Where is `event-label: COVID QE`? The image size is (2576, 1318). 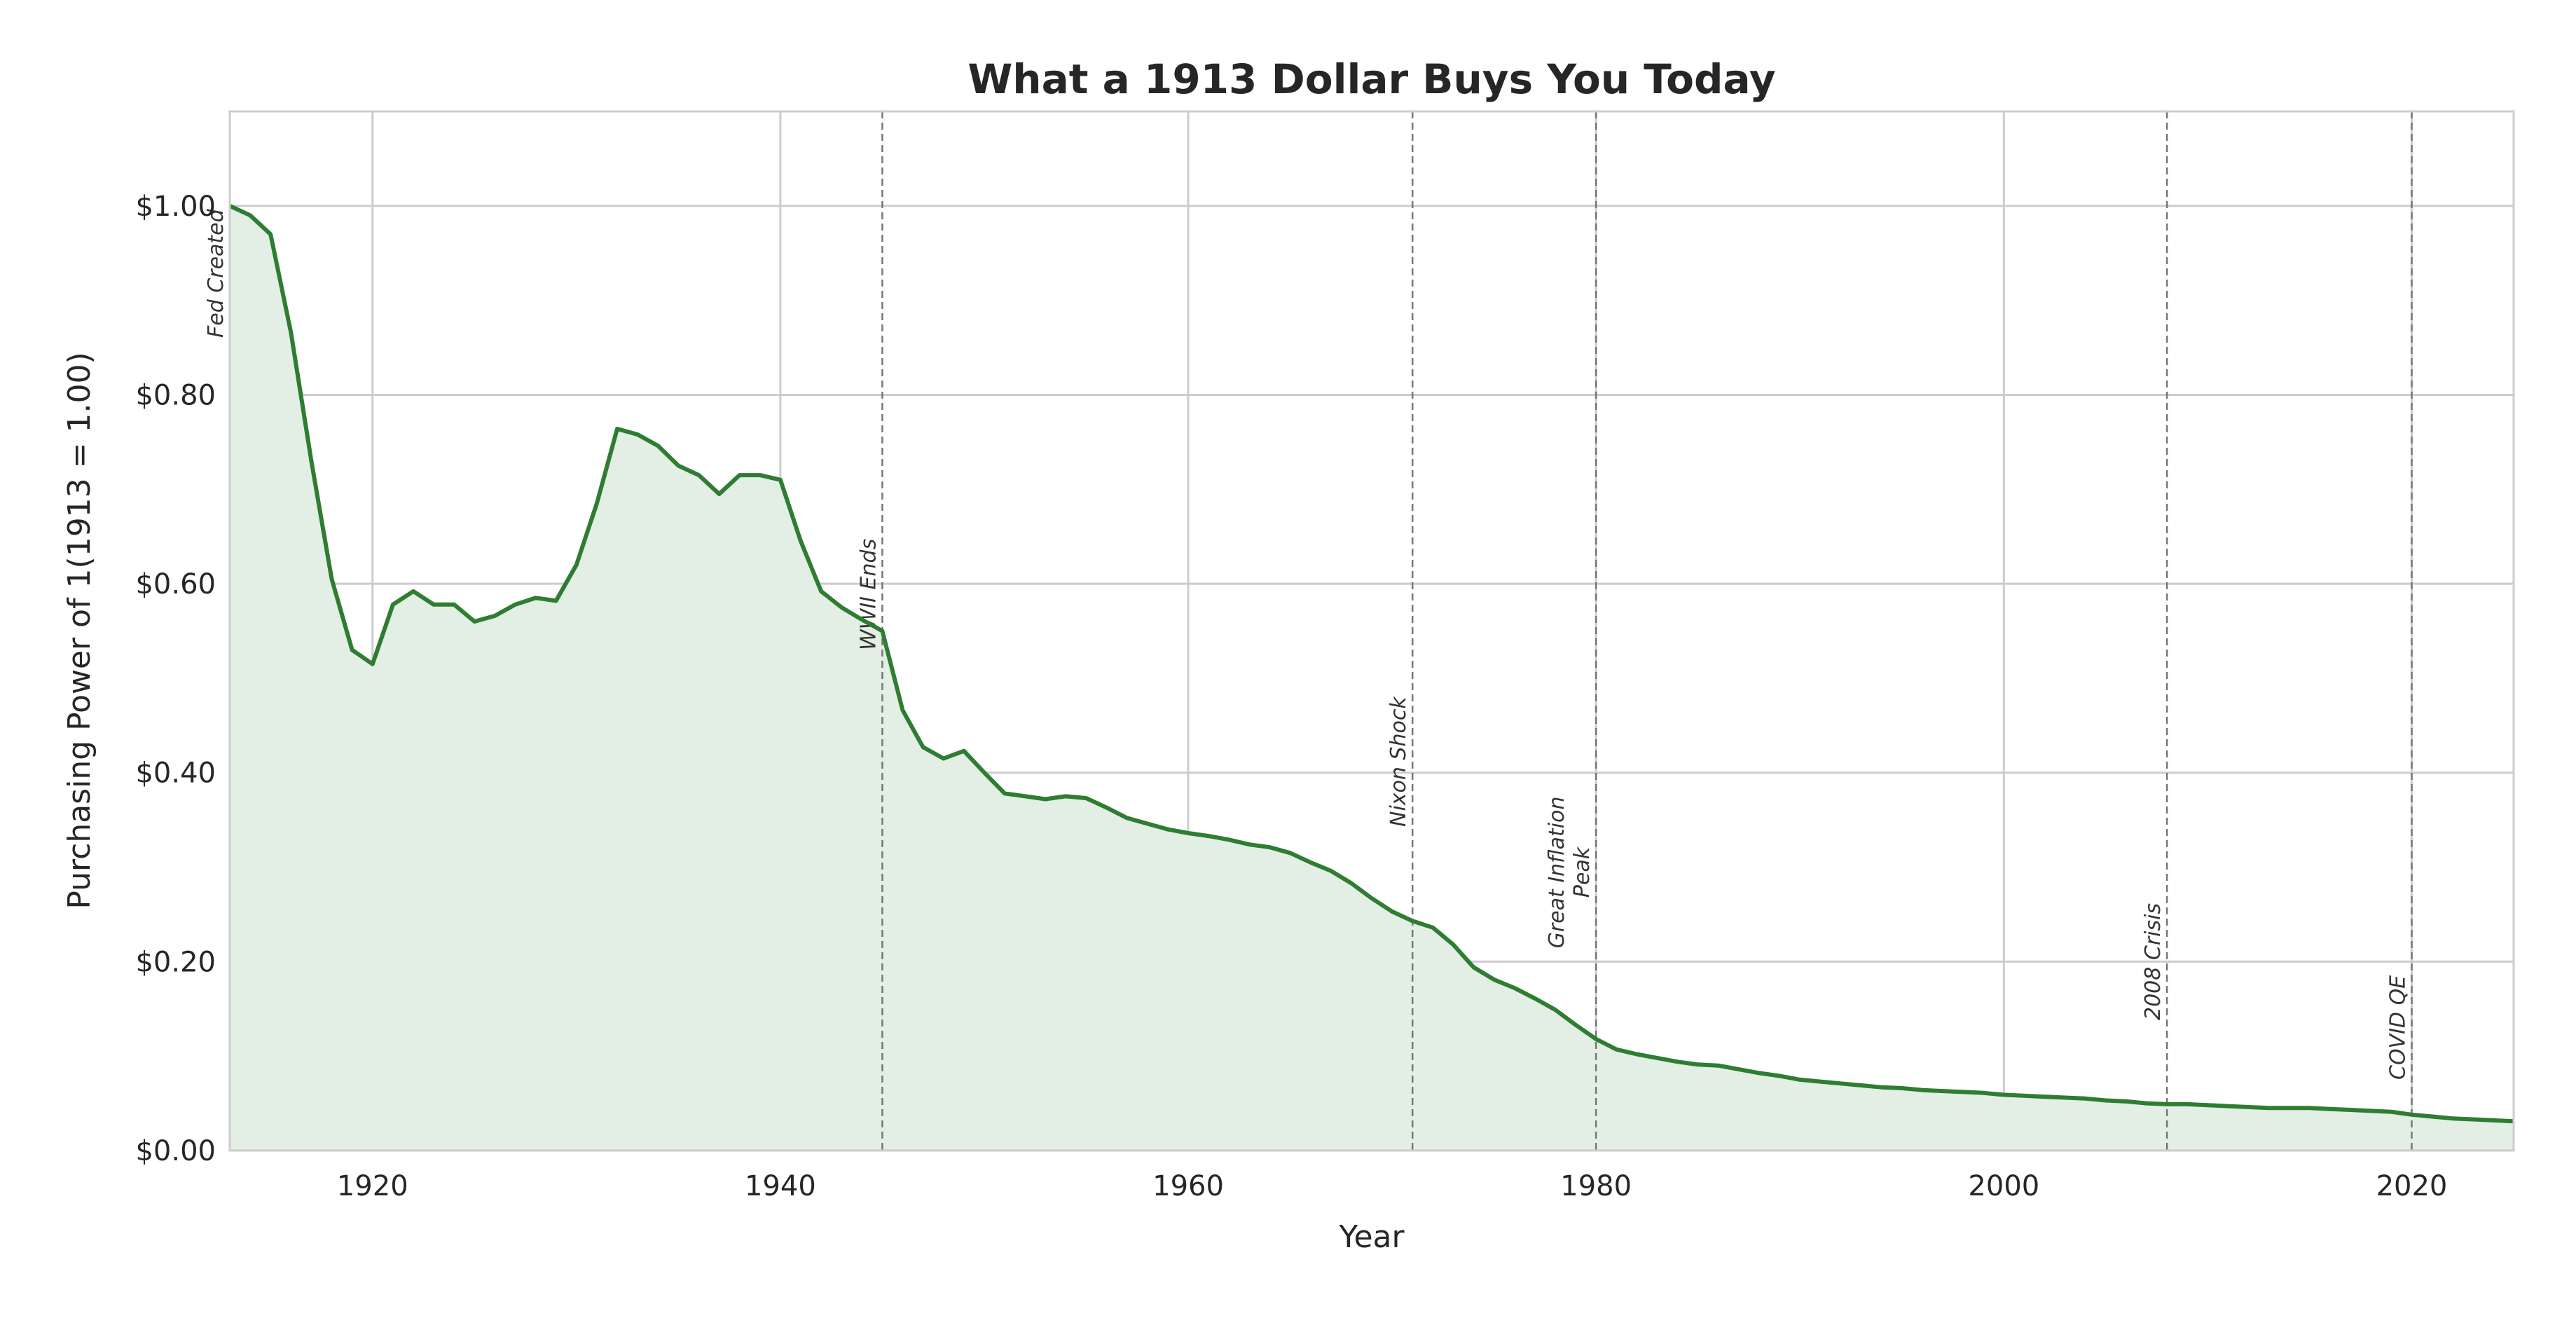 event-label: COVID QE is located at coordinates (2397, 1027).